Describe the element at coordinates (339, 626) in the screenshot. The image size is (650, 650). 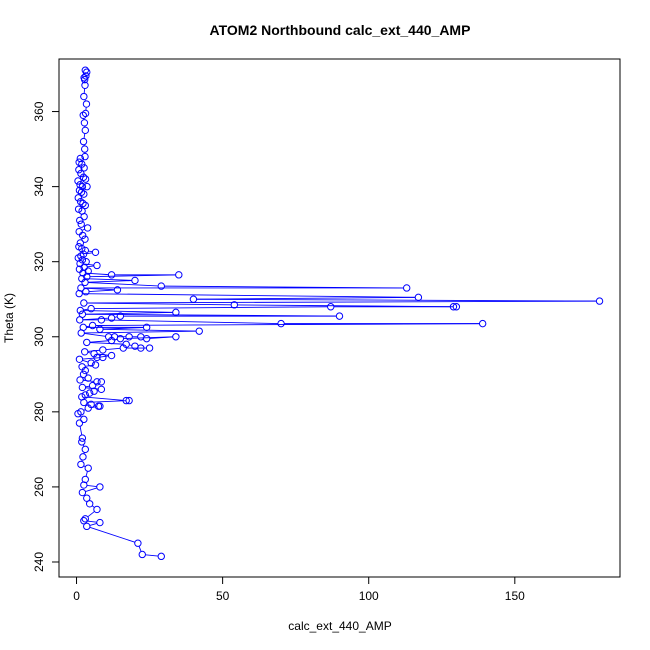
I see `x-axis-label: calc_ext_440_AMP` at that location.